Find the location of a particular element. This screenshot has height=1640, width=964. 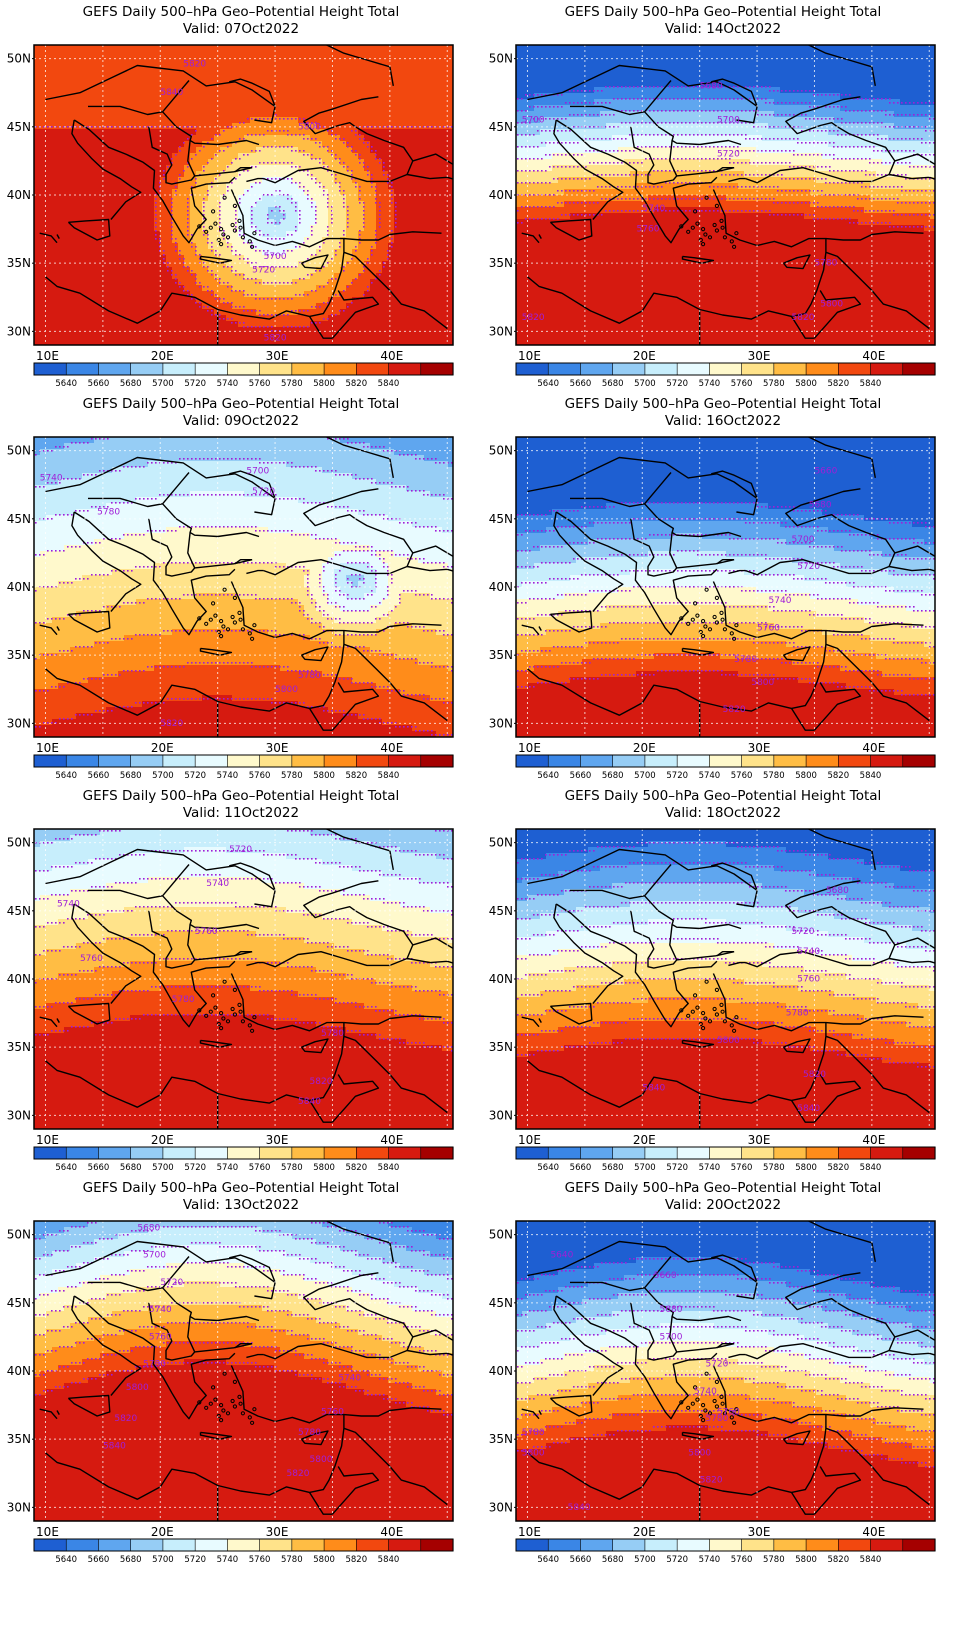

latitude-label: 40N is located at coordinates (501, 1371).